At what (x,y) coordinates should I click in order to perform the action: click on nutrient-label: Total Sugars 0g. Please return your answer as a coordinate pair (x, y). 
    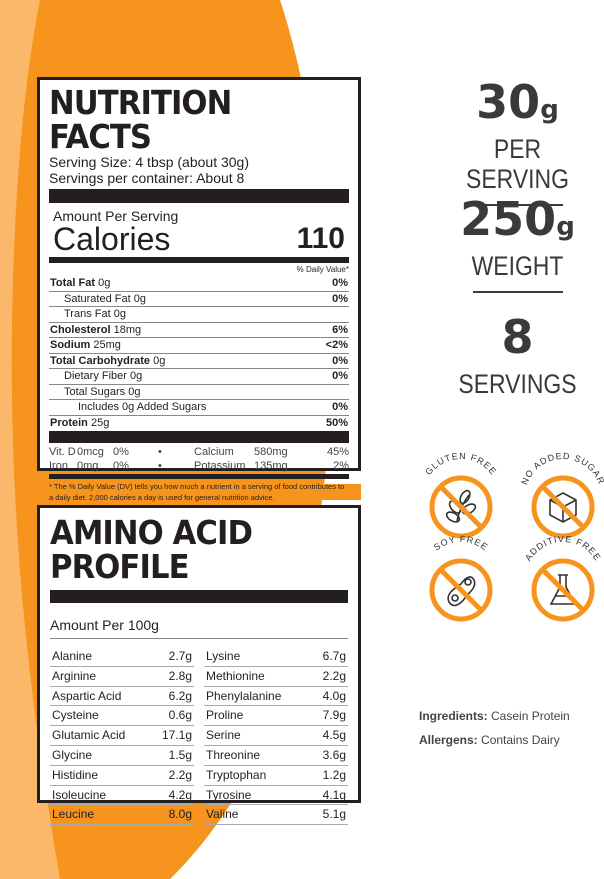
    Looking at the image, I should click on (102, 392).